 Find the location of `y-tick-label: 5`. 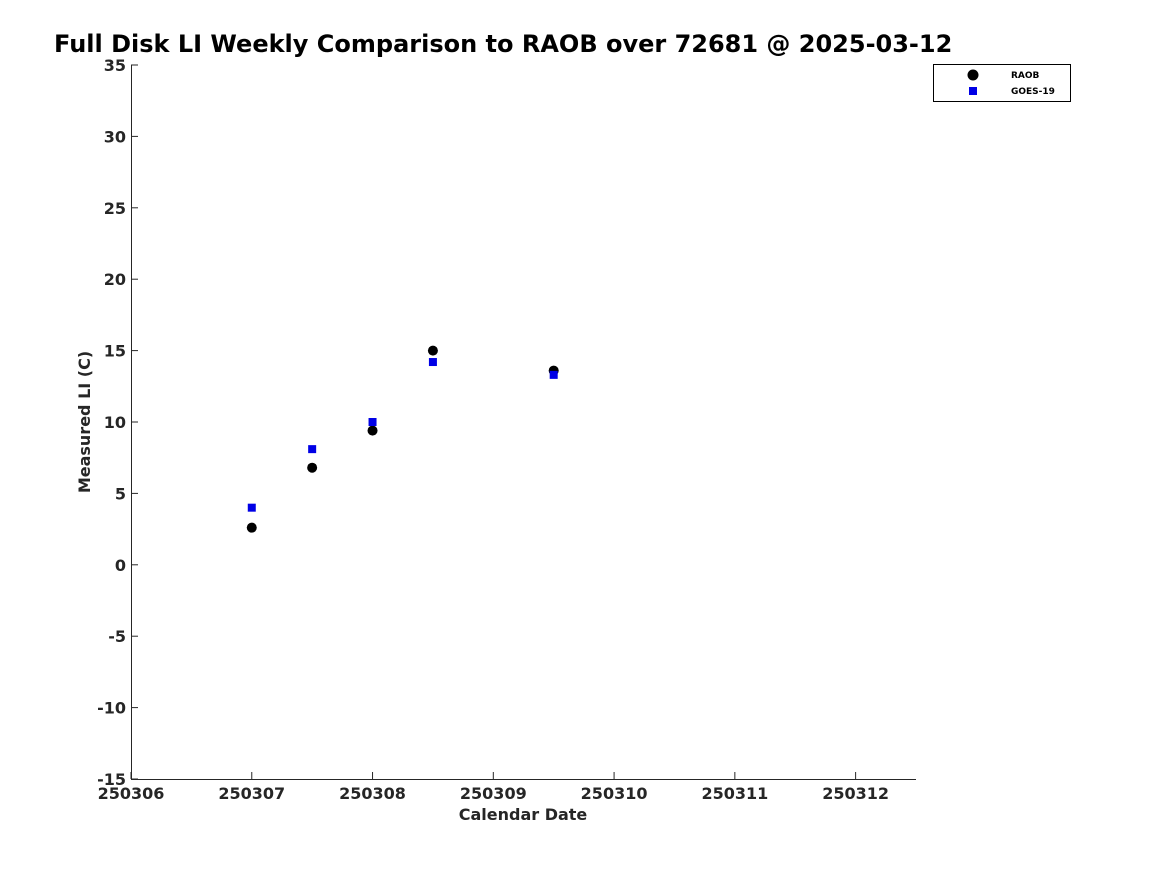

y-tick-label: 5 is located at coordinates (120, 493).